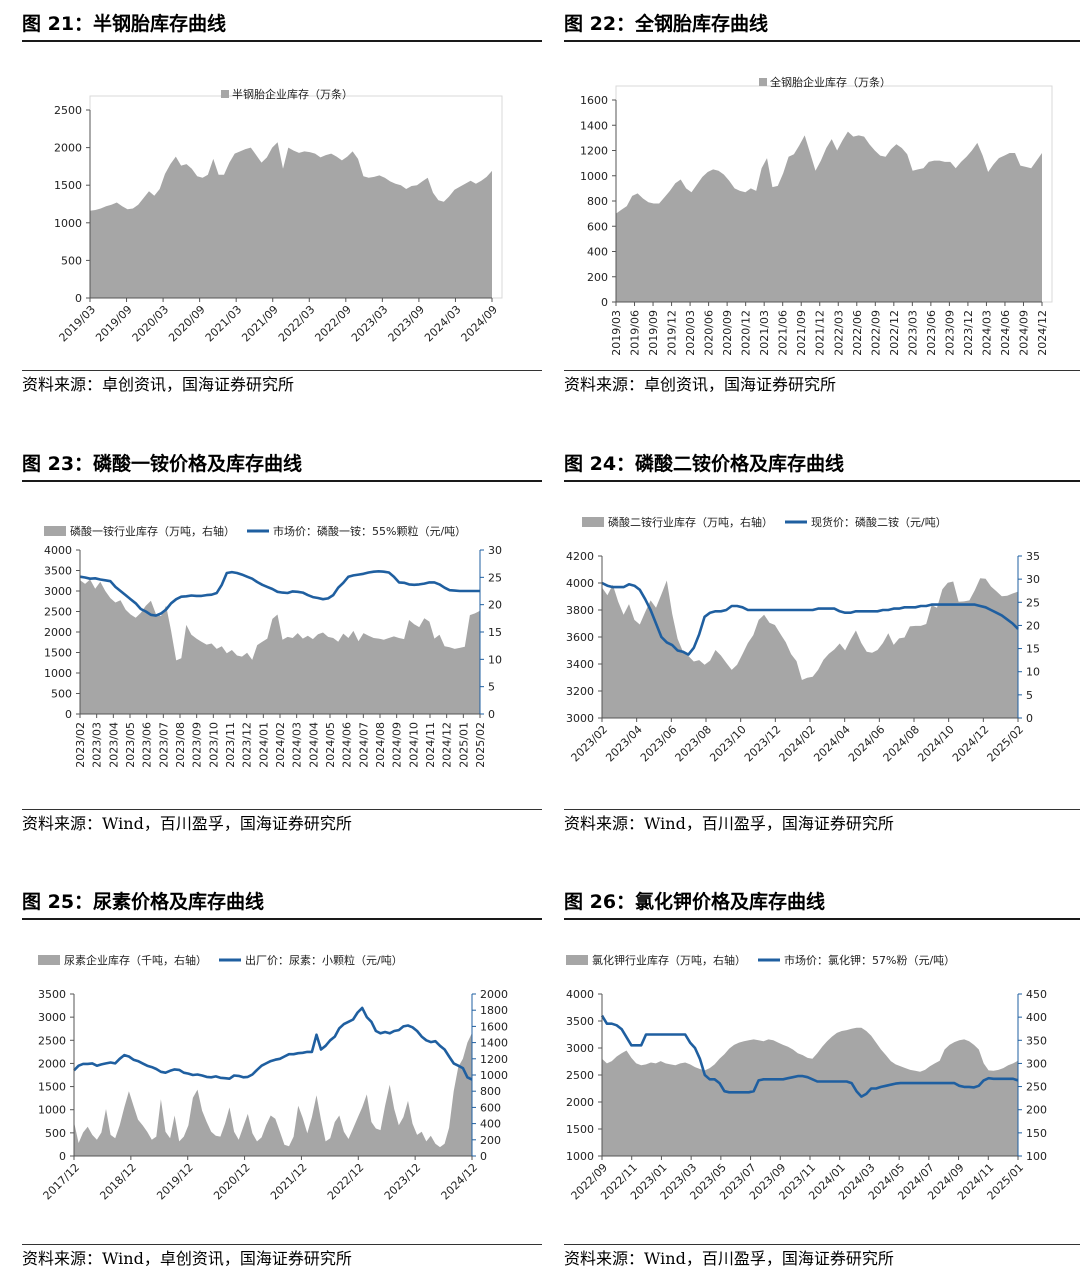 Image resolution: width=1080 pixels, height=1283 pixels. What do you see at coordinates (1036, 1040) in the screenshot?
I see `y-right-tick-label: 350` at bounding box center [1036, 1040].